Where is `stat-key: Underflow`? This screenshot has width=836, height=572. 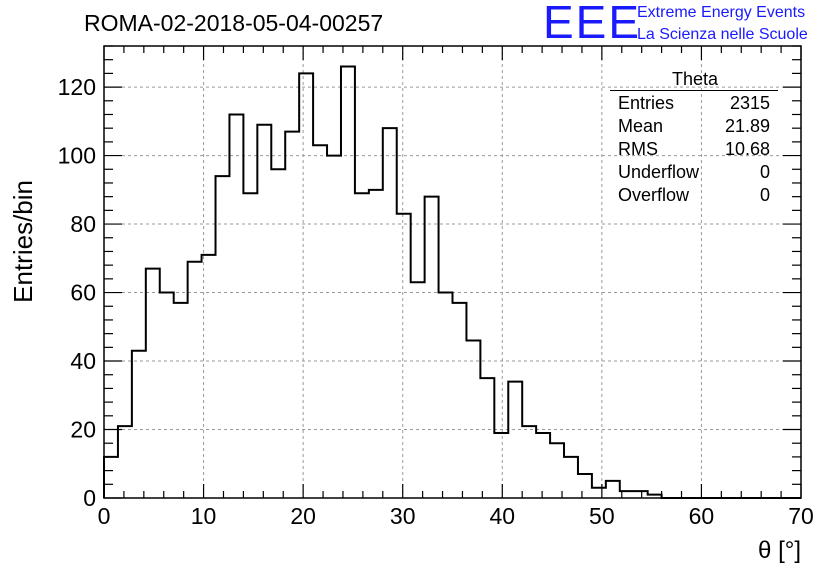 stat-key: Underflow is located at coordinates (659, 172).